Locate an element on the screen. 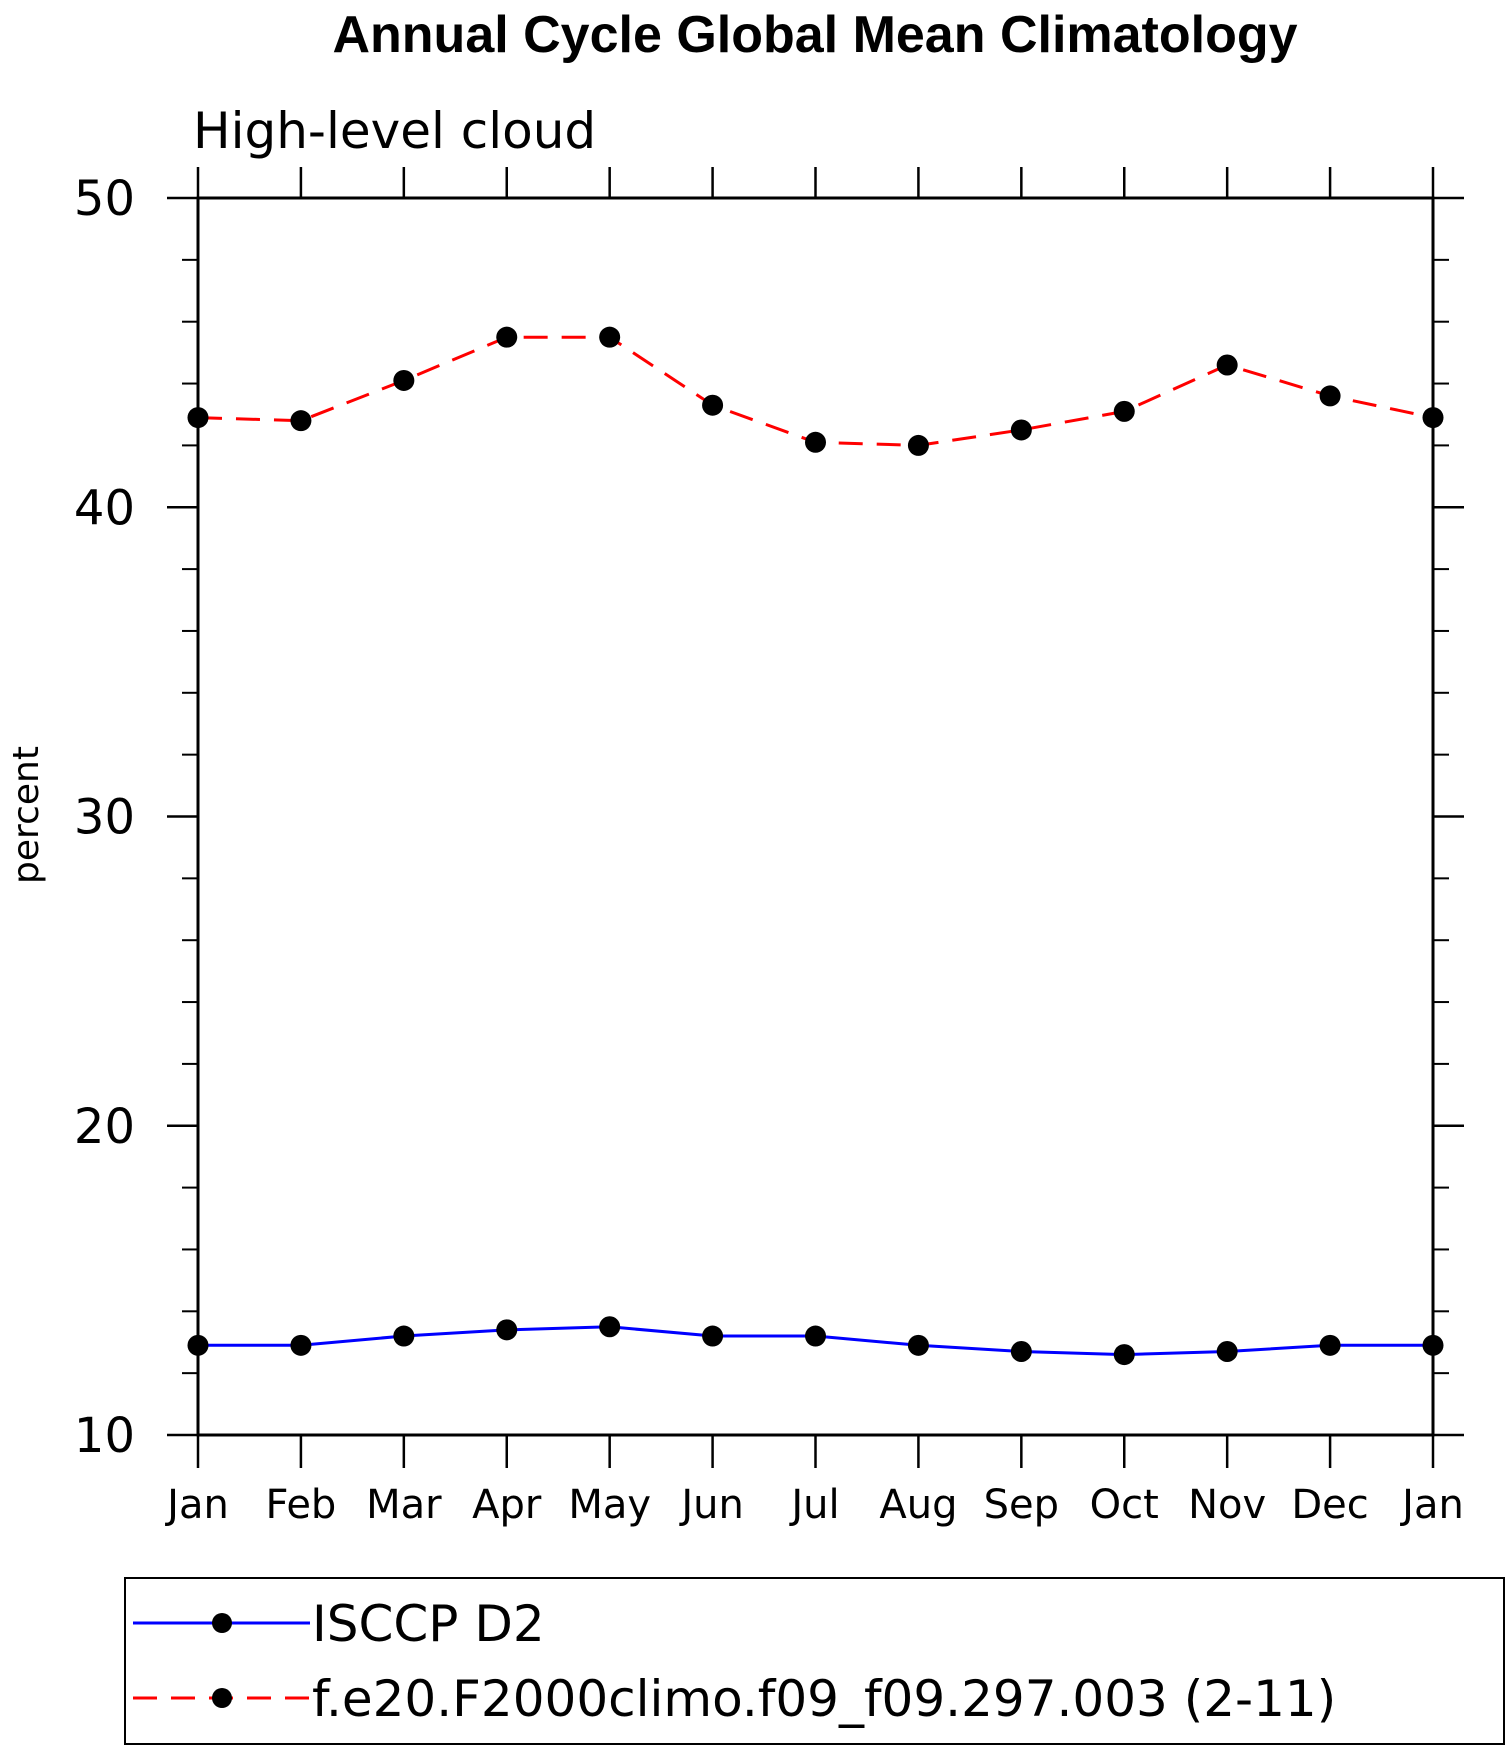 Image resolution: width=1510 pixels, height=1748 pixels. legend-marker-isccp is located at coordinates (222, 1623).